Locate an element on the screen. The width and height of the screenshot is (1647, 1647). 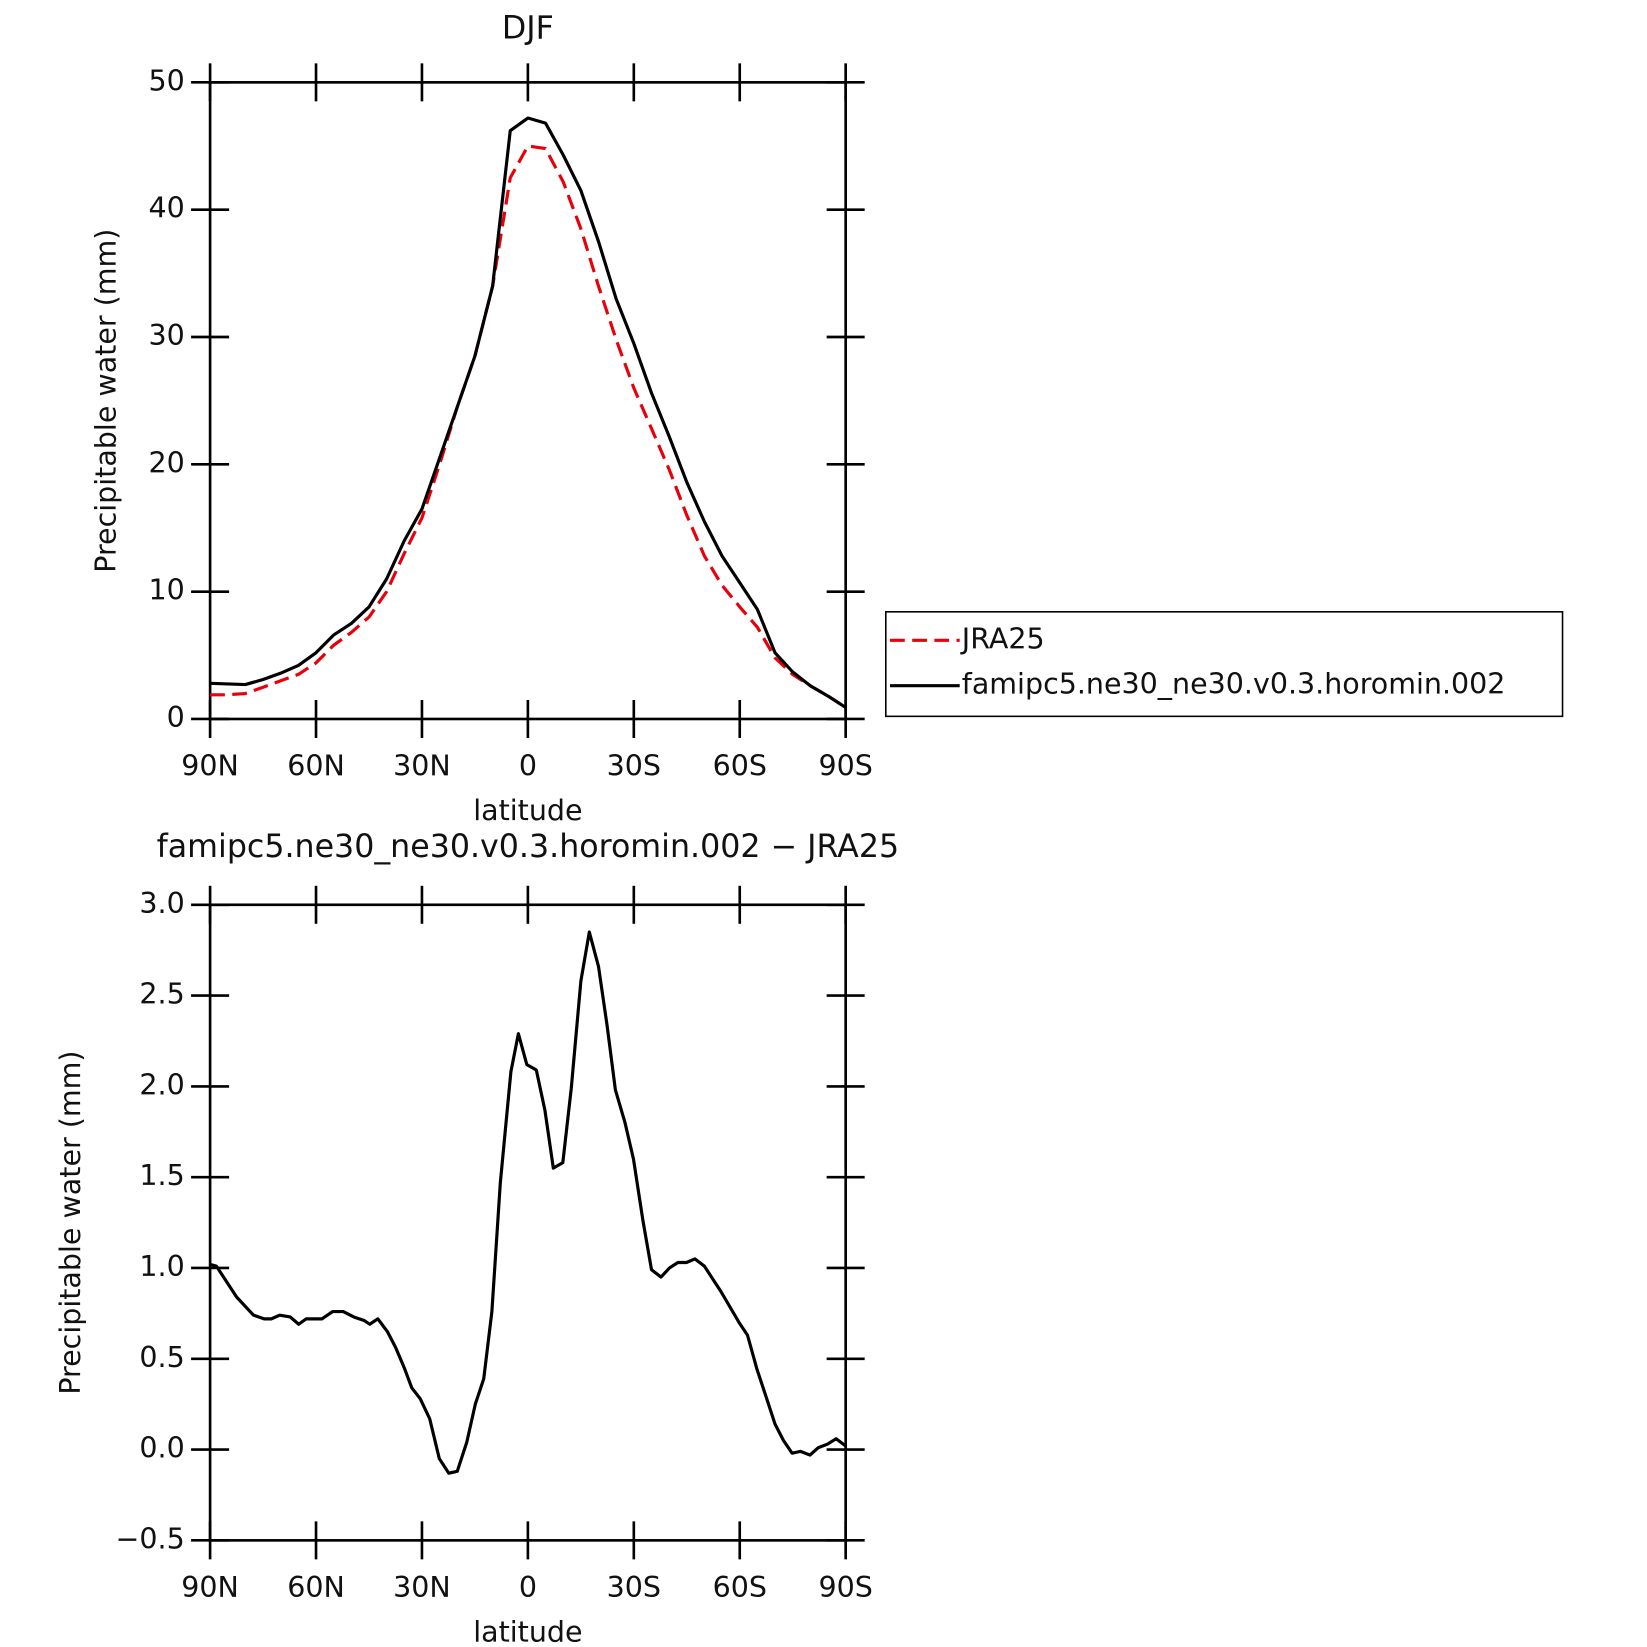
y-tick-label: −0.5 is located at coordinates (150, 1538).